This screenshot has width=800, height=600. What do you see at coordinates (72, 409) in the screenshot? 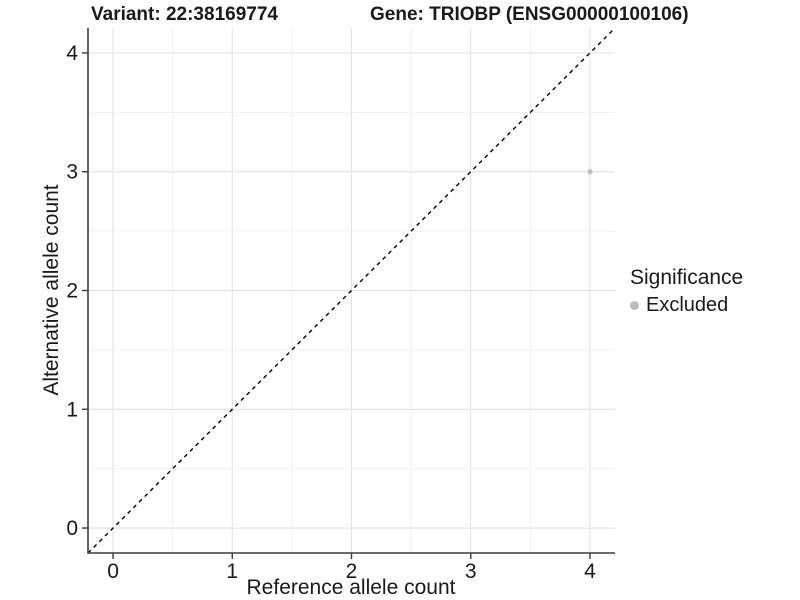
I see `y-tick-label: 1` at bounding box center [72, 409].